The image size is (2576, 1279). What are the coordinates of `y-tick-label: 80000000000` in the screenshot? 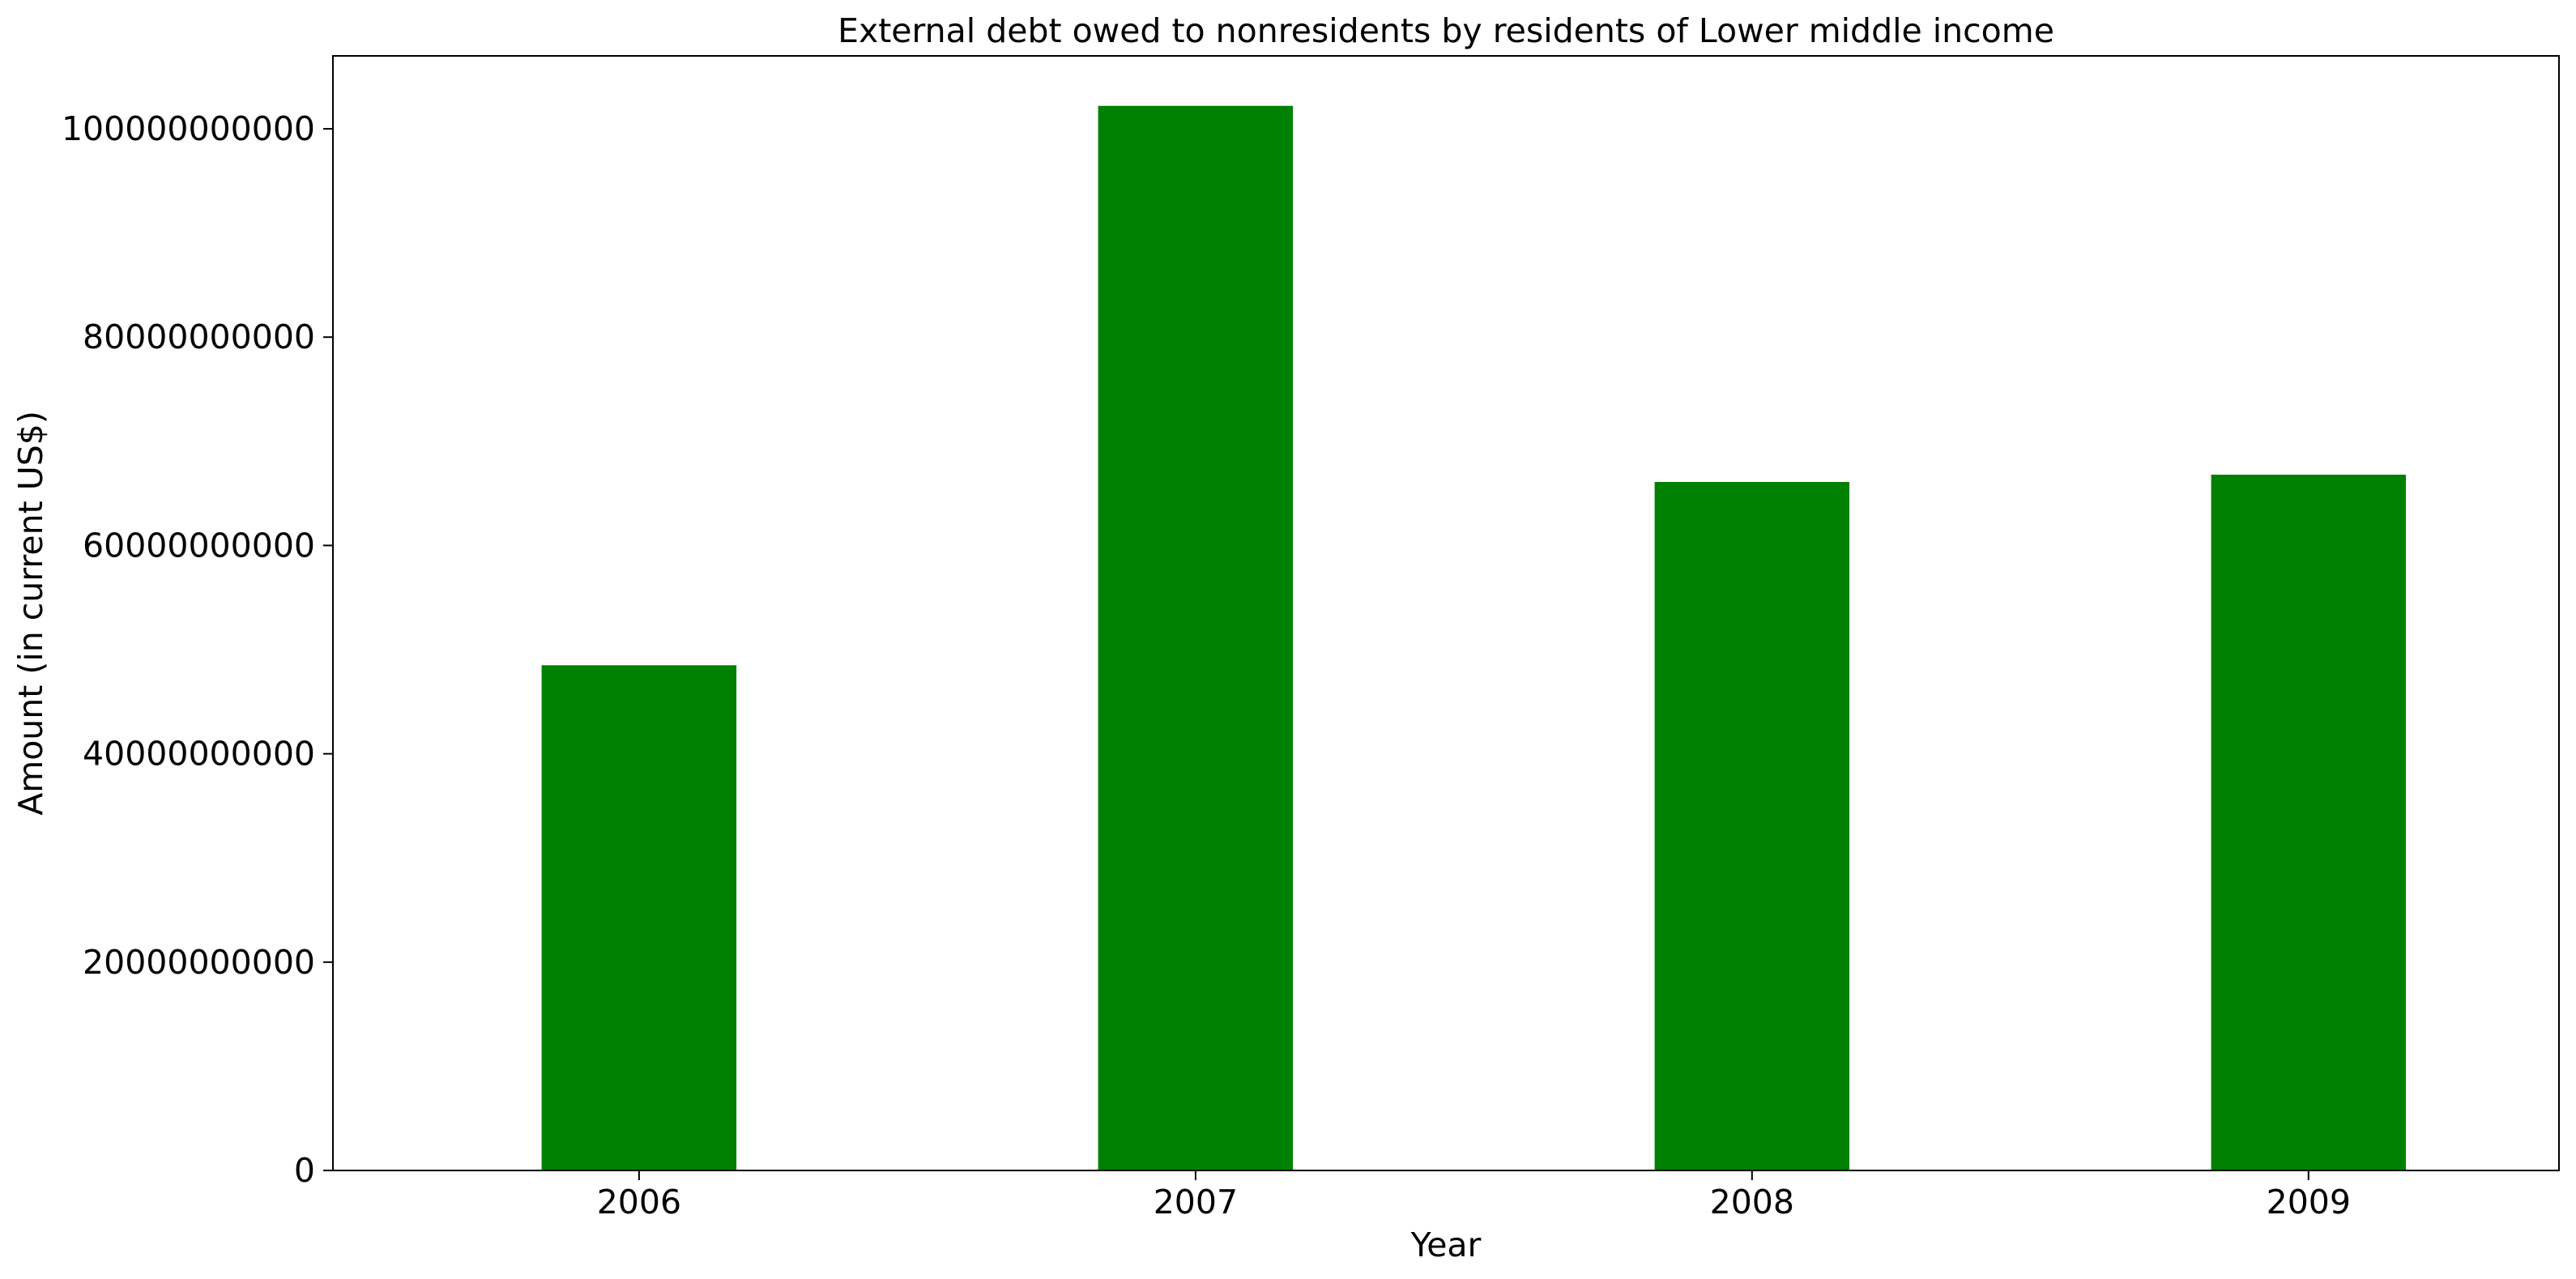 It's located at (199, 337).